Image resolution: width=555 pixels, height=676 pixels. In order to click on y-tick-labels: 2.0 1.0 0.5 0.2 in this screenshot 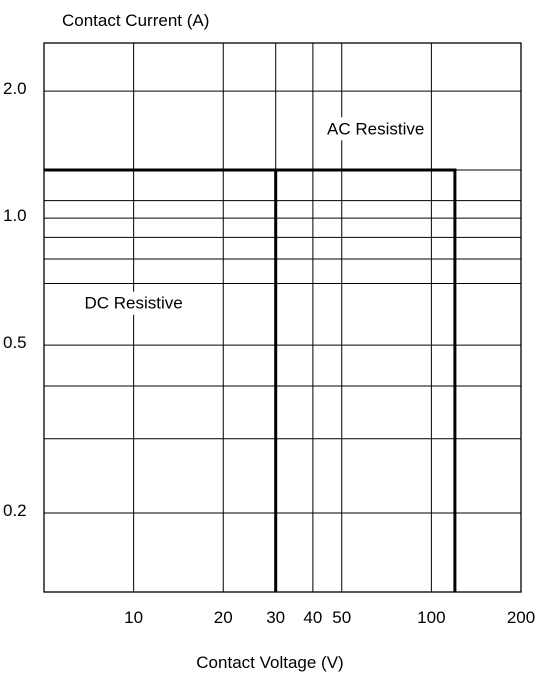, I will do `click(15, 299)`.